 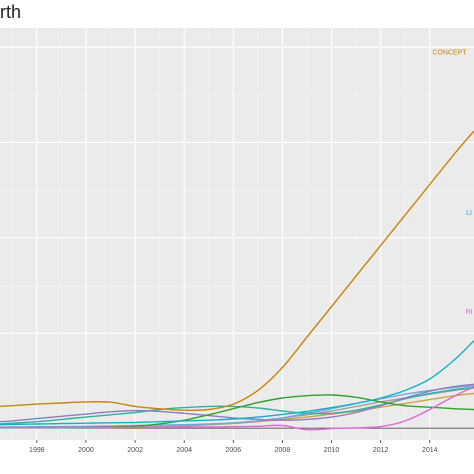 I want to click on x-tick-label: 2004, so click(x=184, y=450).